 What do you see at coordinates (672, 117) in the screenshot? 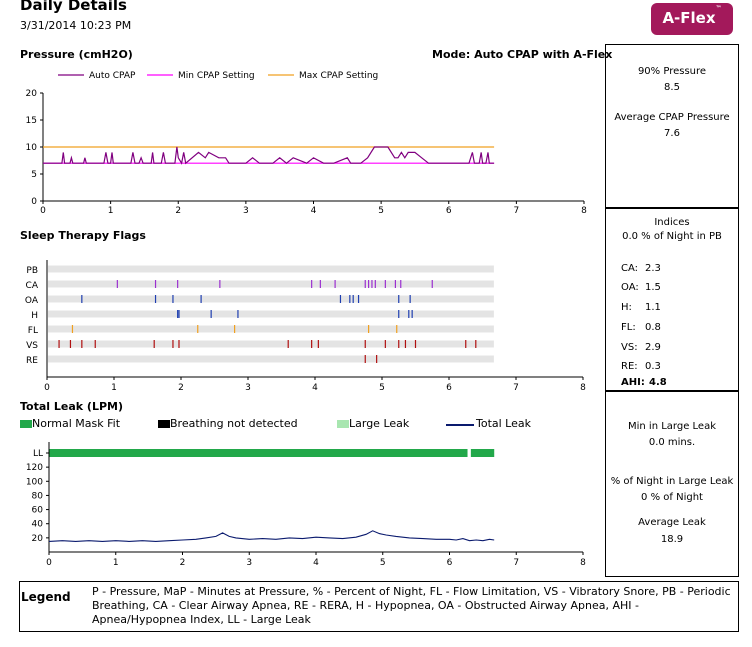
I see `avg-pressure-label: Average CPAP Pressure` at bounding box center [672, 117].